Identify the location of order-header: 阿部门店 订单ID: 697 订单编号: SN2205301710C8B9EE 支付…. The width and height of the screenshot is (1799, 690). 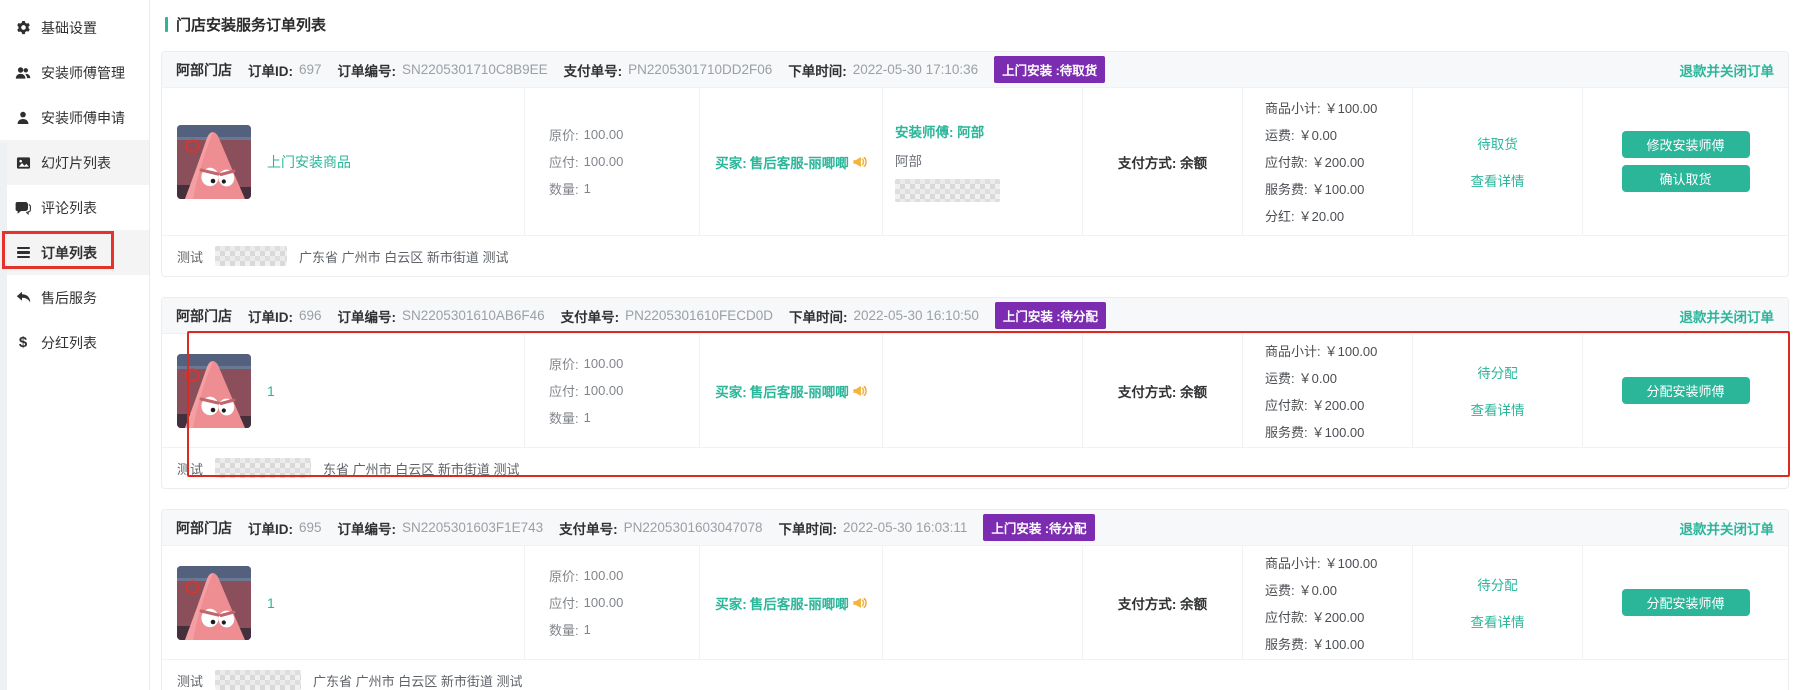
(975, 70).